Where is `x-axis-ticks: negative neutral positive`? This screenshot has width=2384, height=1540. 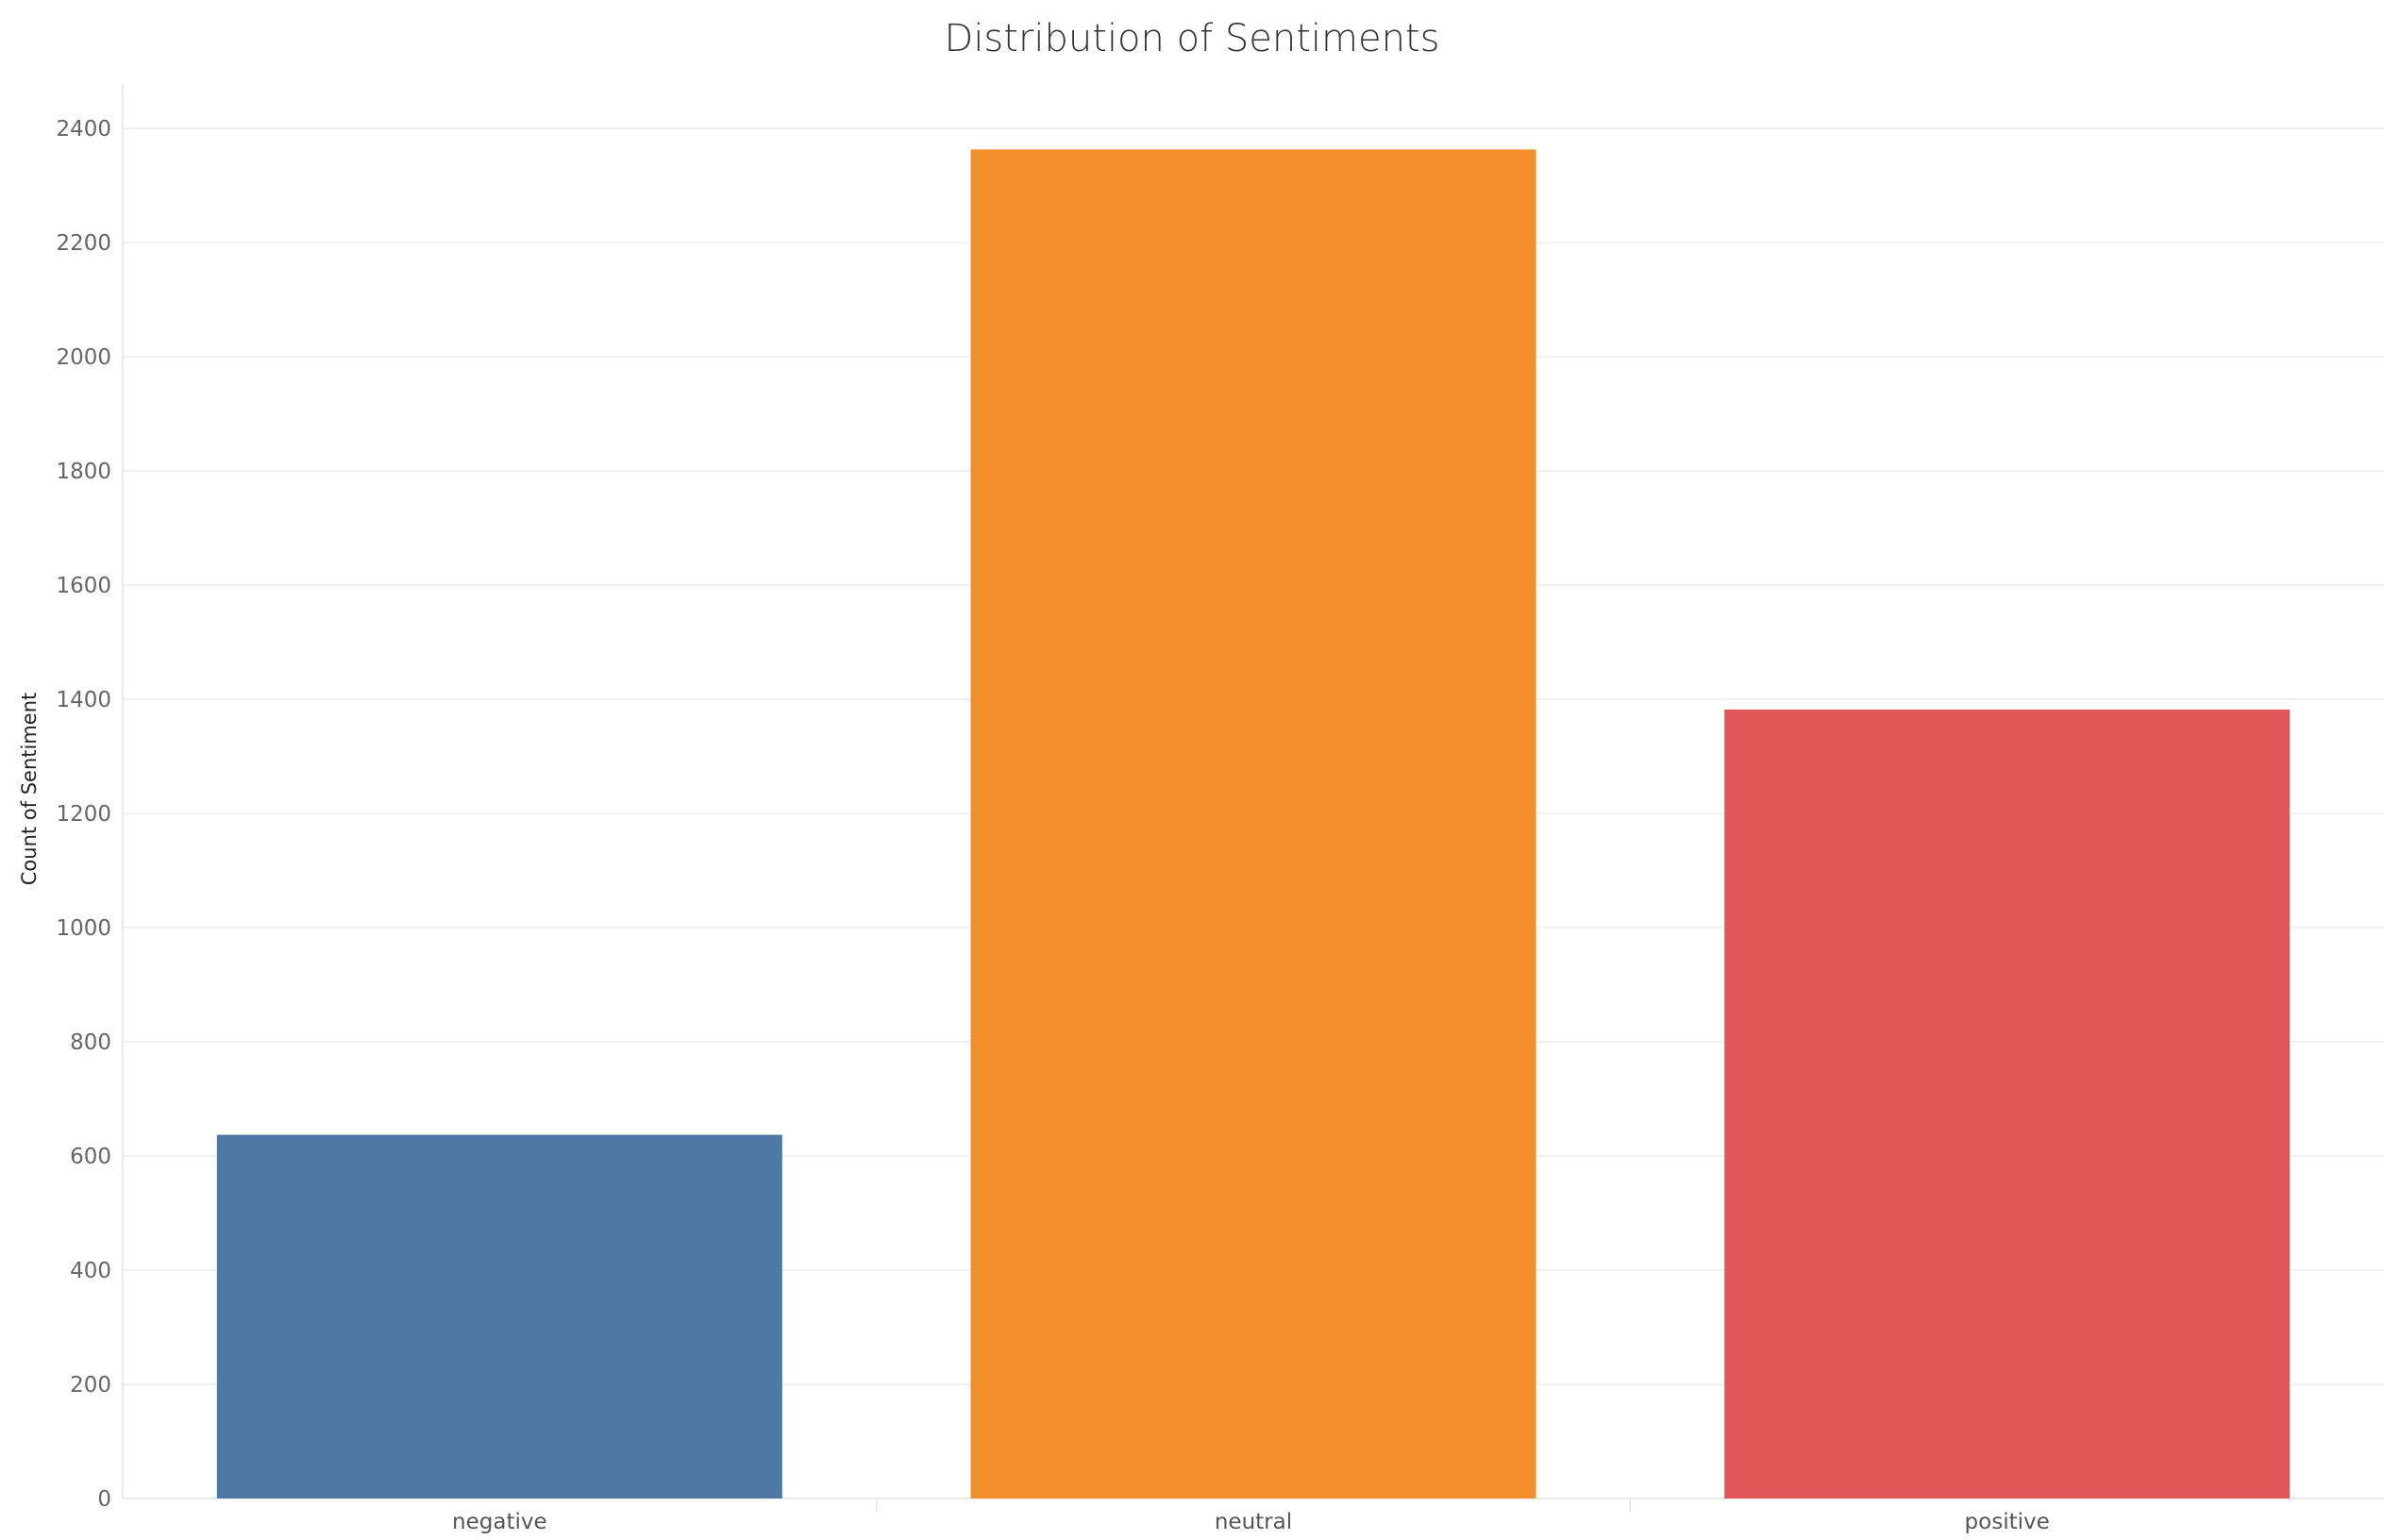
x-axis-ticks: negative neutral positive is located at coordinates (1251, 1522).